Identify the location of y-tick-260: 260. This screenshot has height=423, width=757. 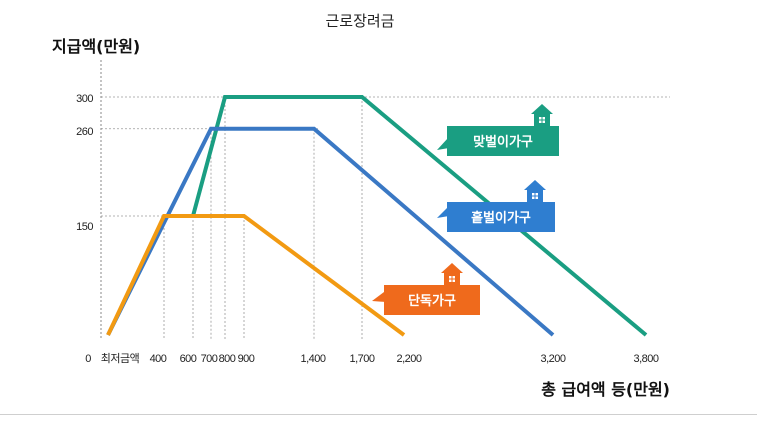
(84, 132).